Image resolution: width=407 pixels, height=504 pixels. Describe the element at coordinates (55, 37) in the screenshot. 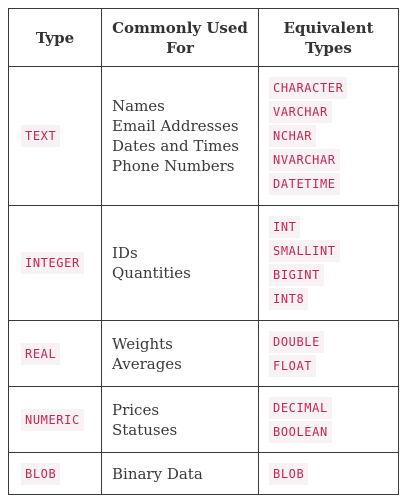

I see `header-type: Type` at that location.